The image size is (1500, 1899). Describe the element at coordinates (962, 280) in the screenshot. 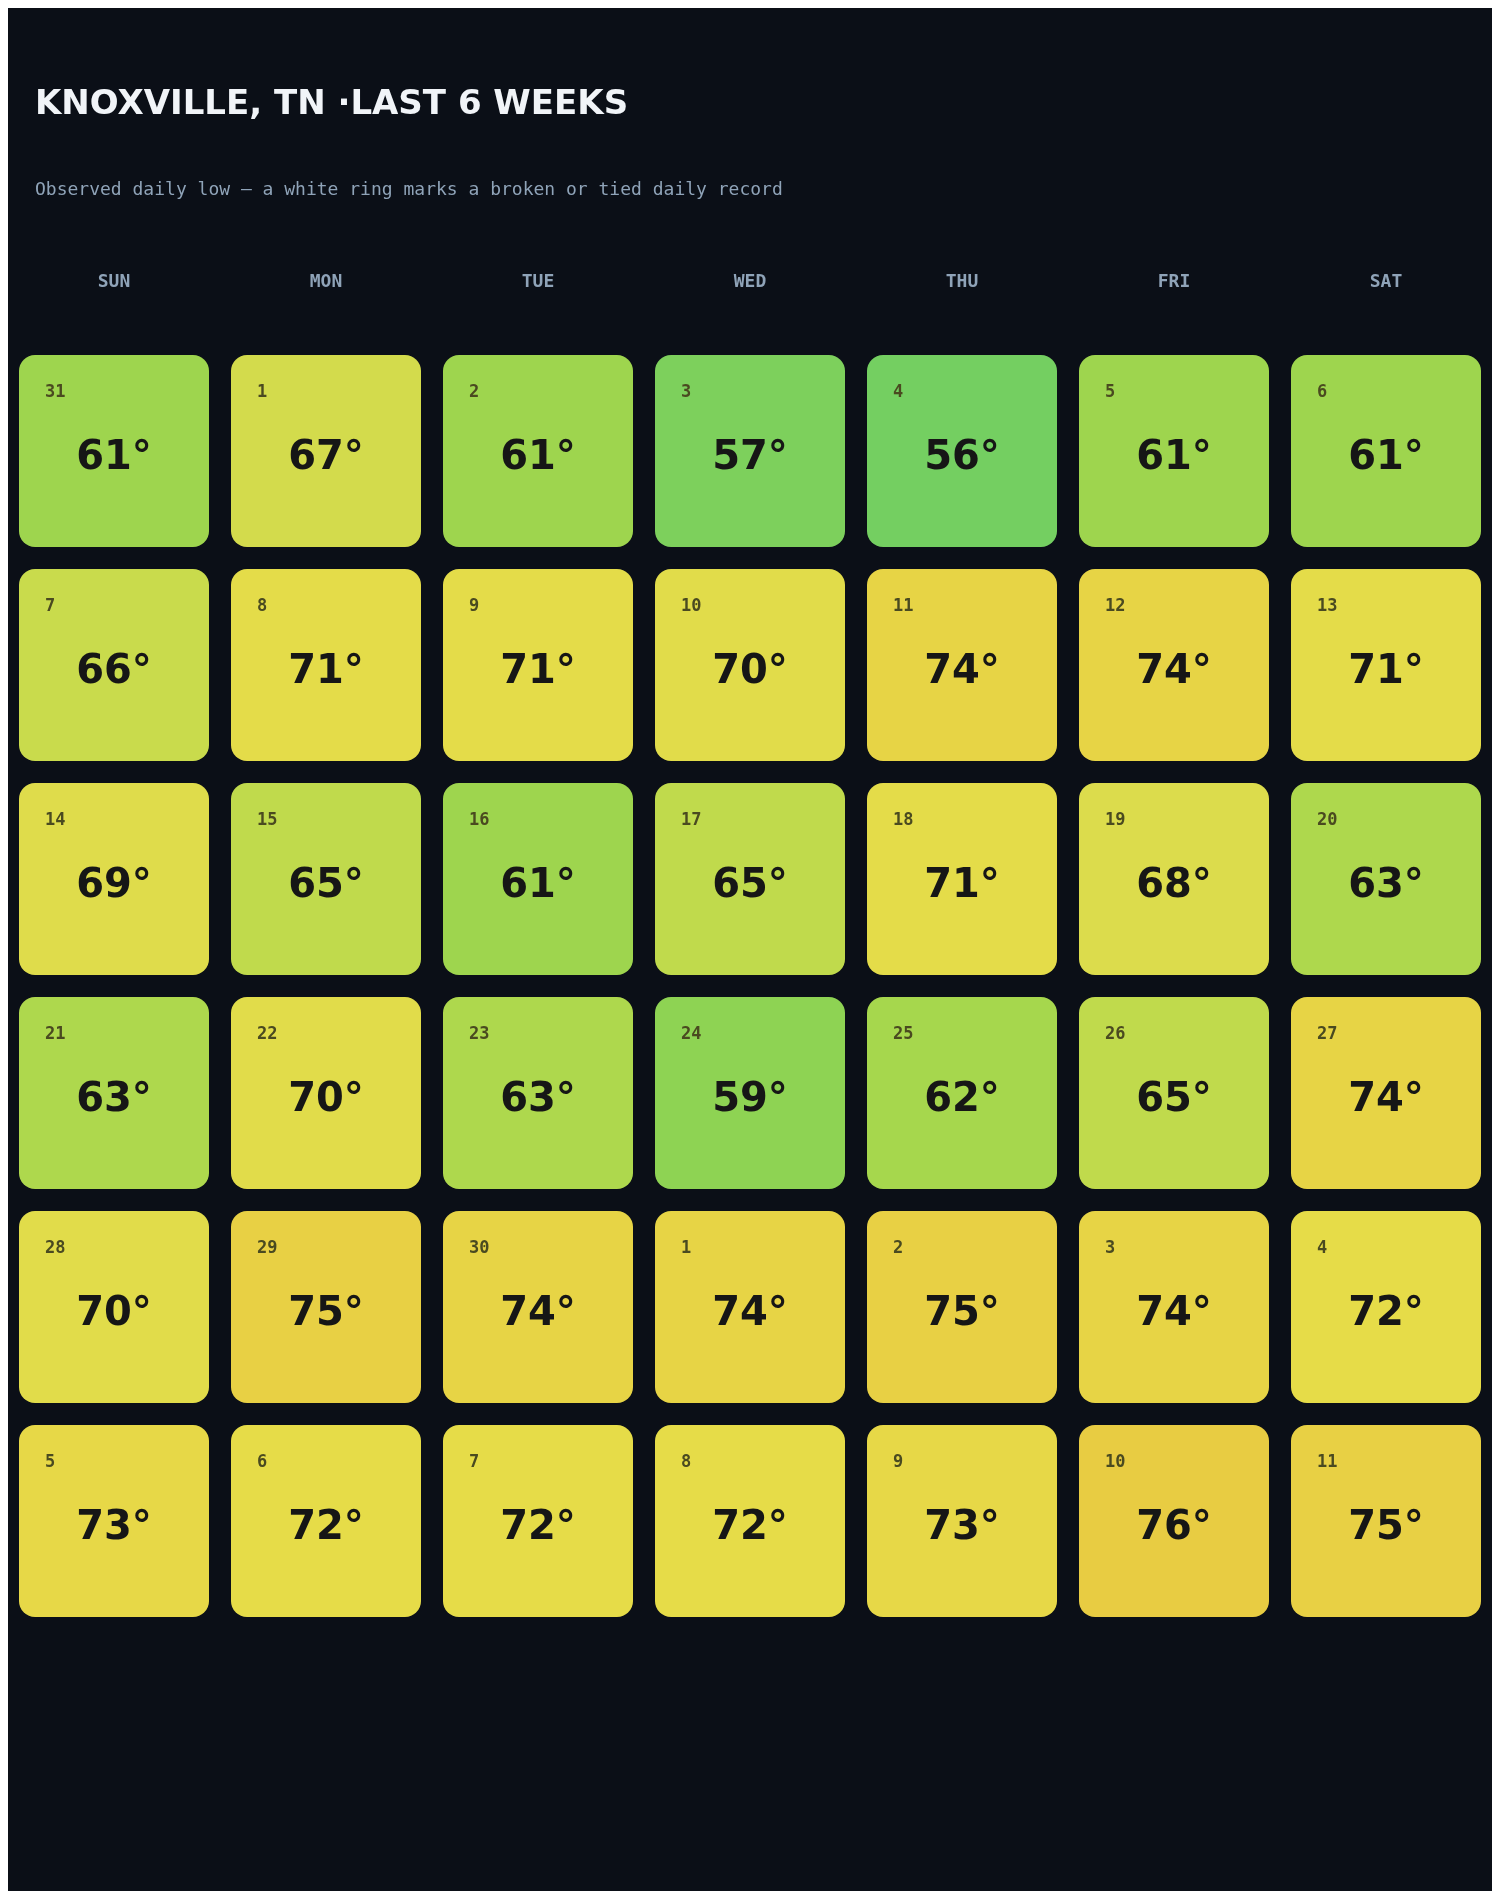

I see `x-tick-label: THU` at that location.